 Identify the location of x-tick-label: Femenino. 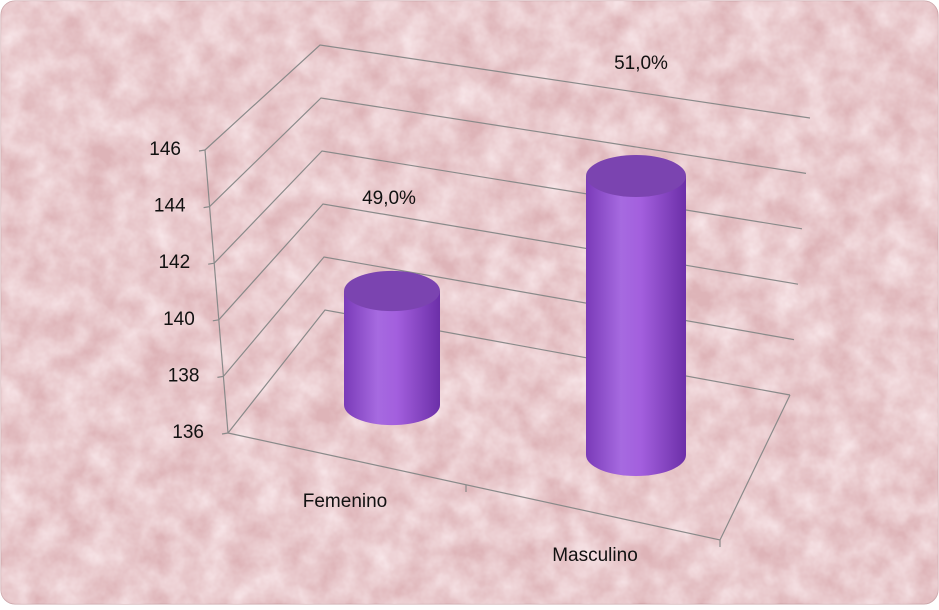
(345, 501).